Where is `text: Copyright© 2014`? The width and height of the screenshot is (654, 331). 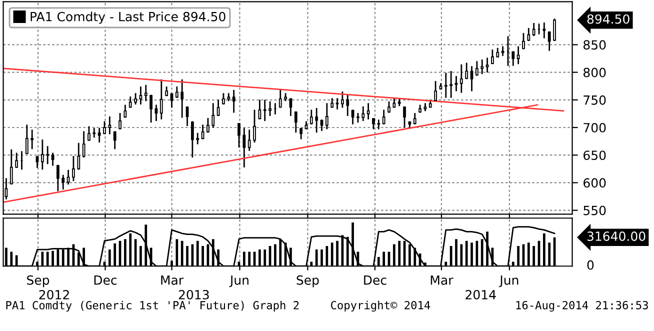
text: Copyright© 2014 is located at coordinates (380, 306).